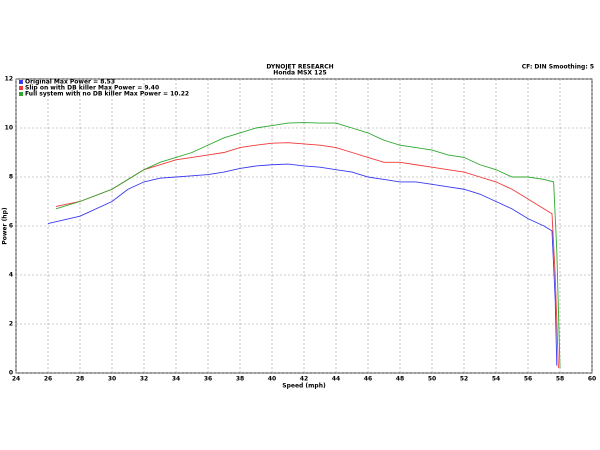 The image size is (600, 450). I want to click on y-tick-label: 0, so click(11, 373).